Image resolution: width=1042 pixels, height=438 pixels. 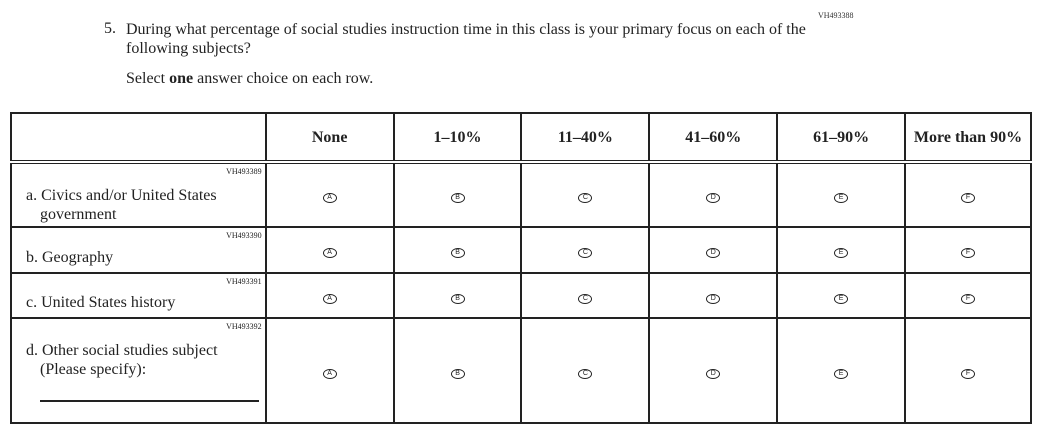 I want to click on row-code: VH493390, so click(x=244, y=235).